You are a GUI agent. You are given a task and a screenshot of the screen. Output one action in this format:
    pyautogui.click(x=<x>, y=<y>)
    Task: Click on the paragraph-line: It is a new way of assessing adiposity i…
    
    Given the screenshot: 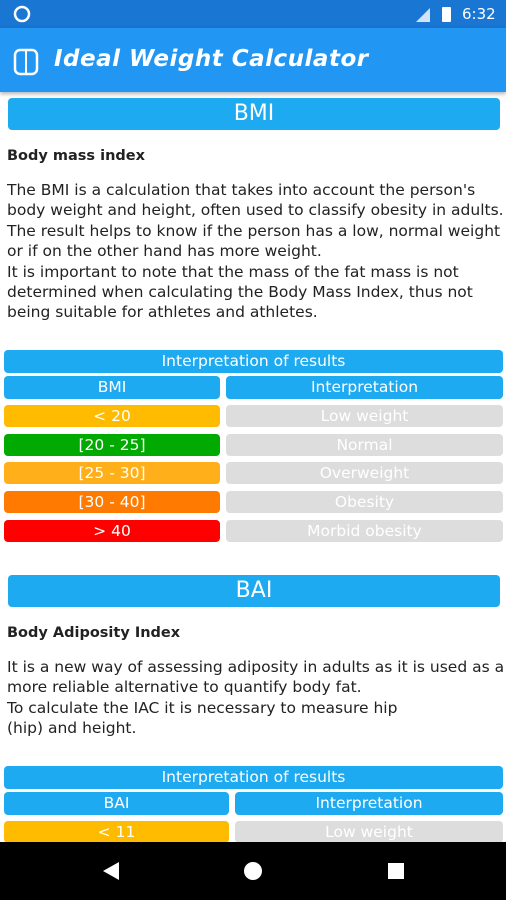 What is the action you would take?
    pyautogui.click(x=256, y=667)
    